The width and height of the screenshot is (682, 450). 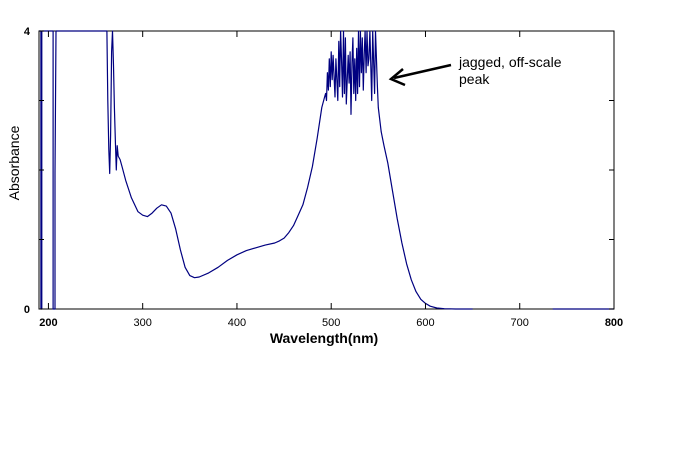 I want to click on y-tick-label-0: 0, so click(x=27, y=310).